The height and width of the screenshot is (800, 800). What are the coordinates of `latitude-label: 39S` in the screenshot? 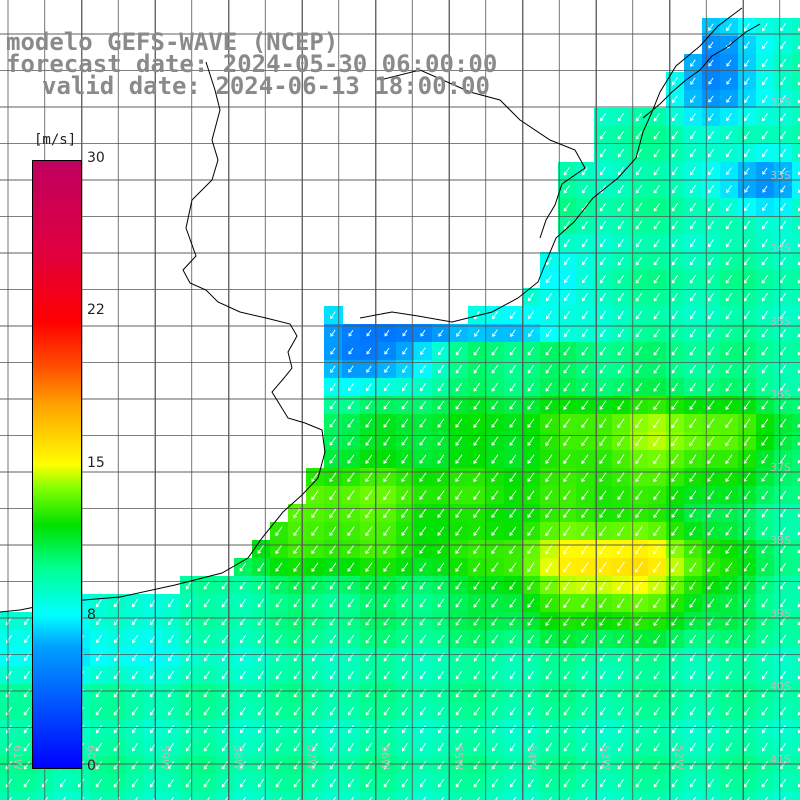 It's located at (780, 613).